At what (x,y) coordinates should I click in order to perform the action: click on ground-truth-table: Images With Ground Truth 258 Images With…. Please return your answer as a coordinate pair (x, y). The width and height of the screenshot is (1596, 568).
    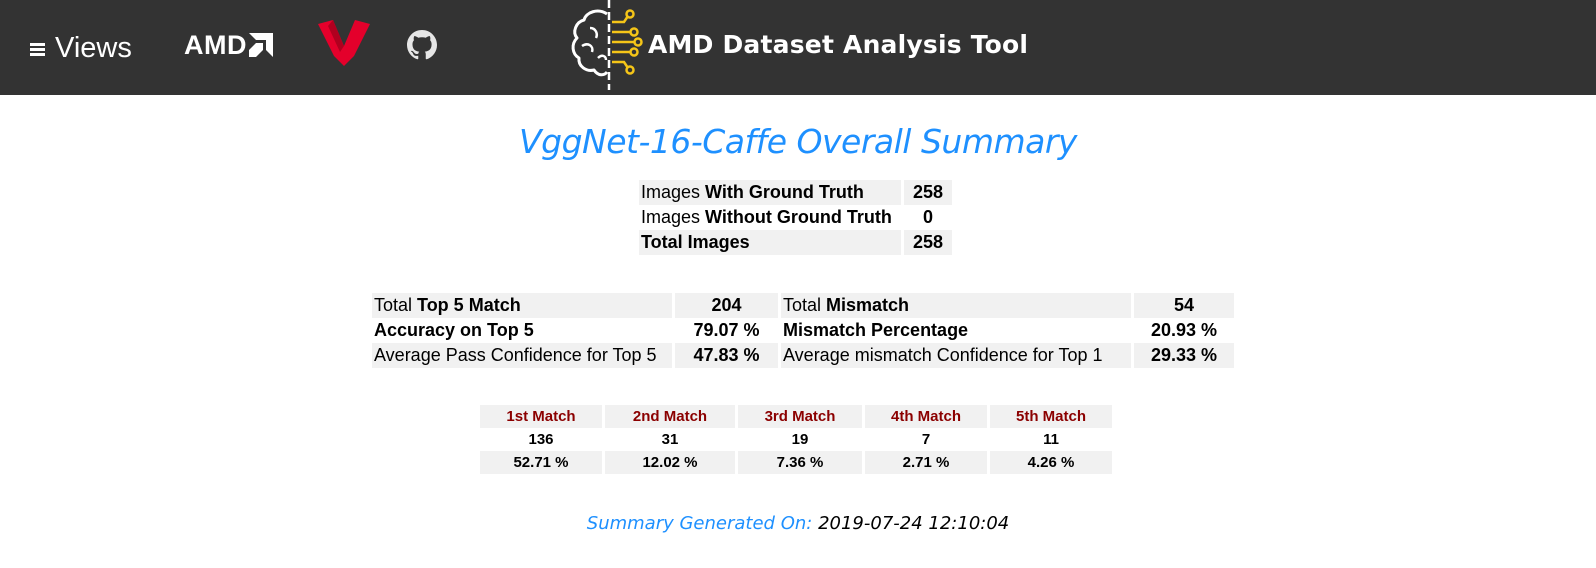
    Looking at the image, I should click on (795, 217).